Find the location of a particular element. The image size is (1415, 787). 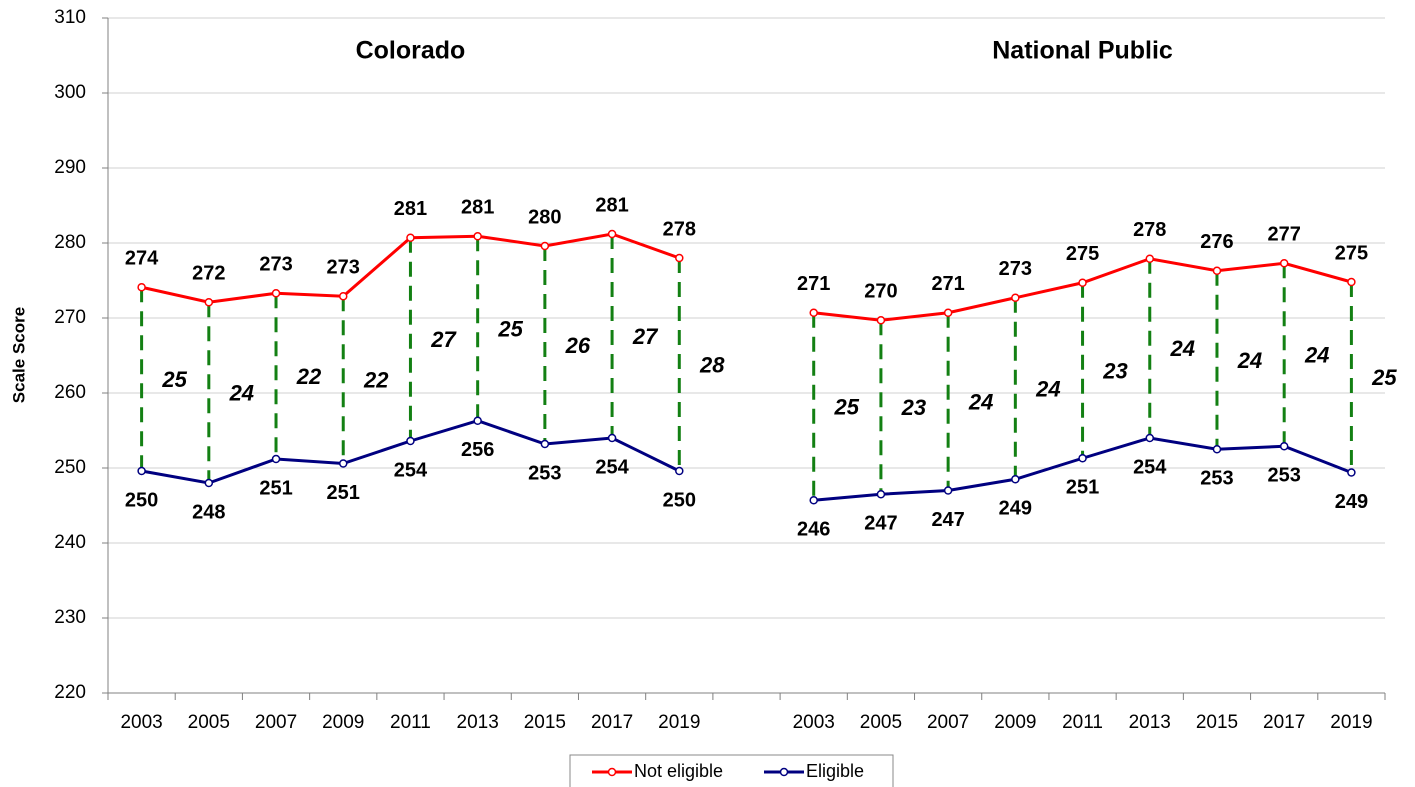

value-label: 276 is located at coordinates (1216, 242).